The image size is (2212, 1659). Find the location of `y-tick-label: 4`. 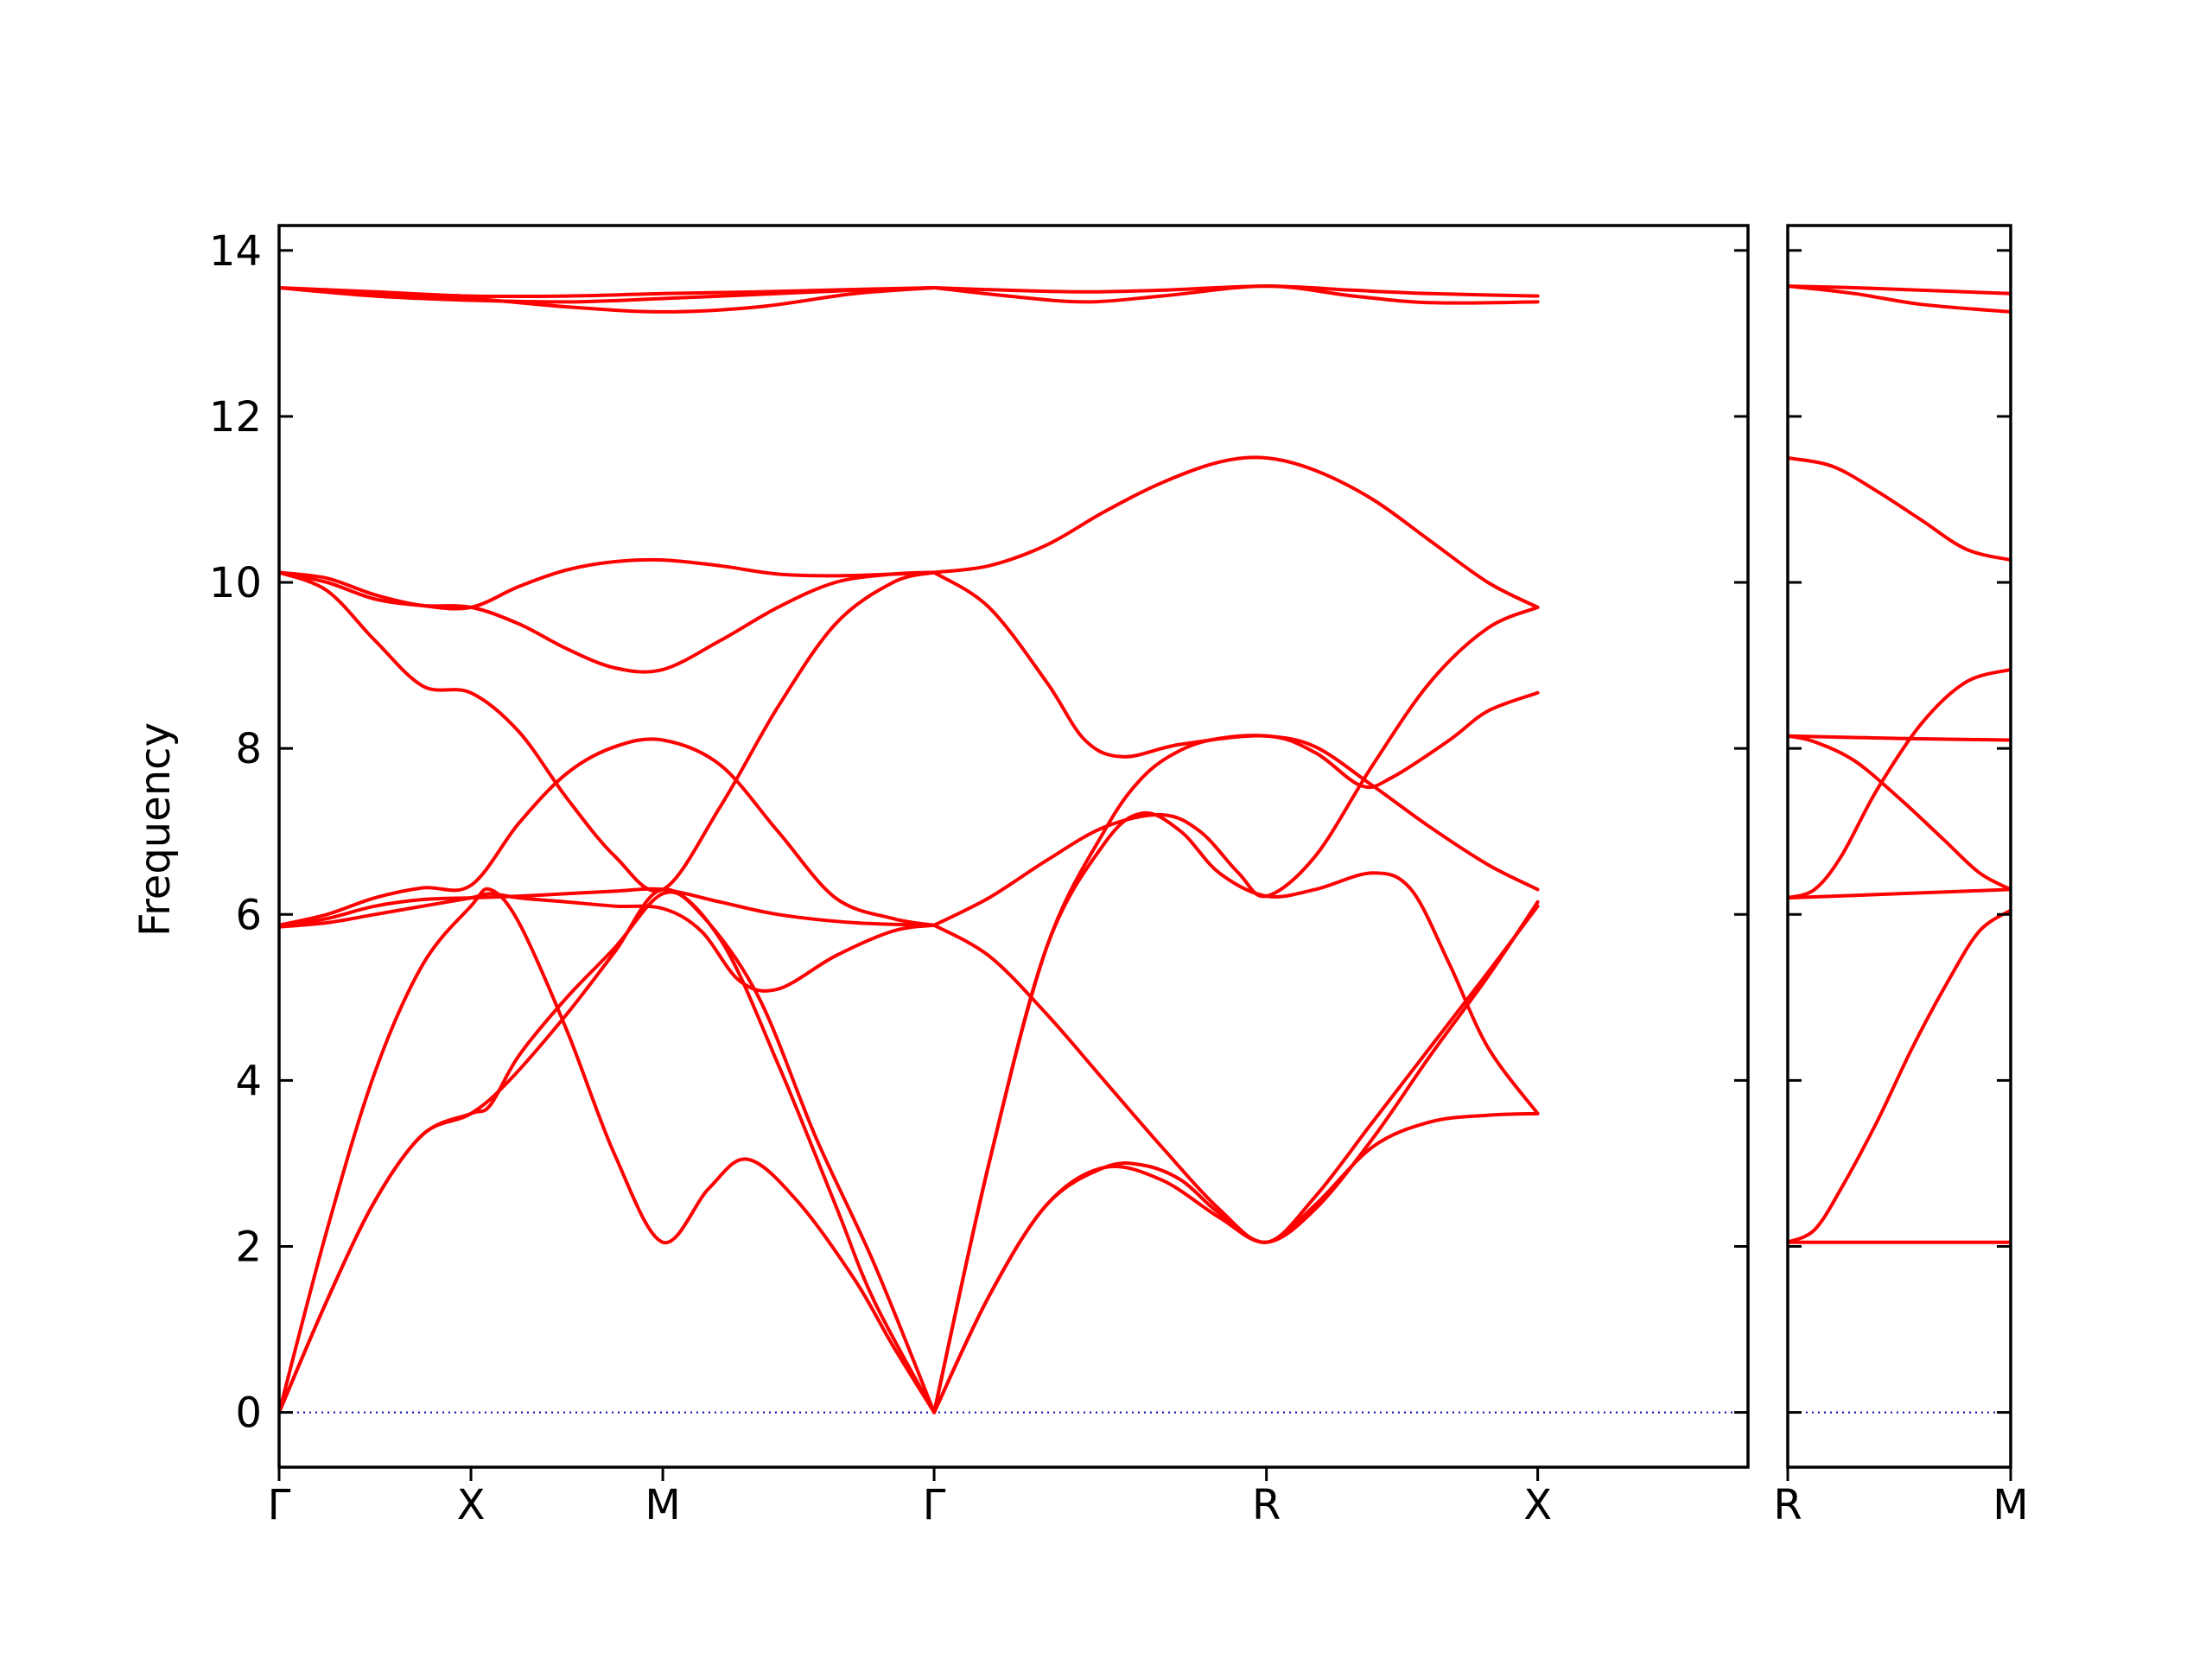

y-tick-label: 4 is located at coordinates (248, 1081).